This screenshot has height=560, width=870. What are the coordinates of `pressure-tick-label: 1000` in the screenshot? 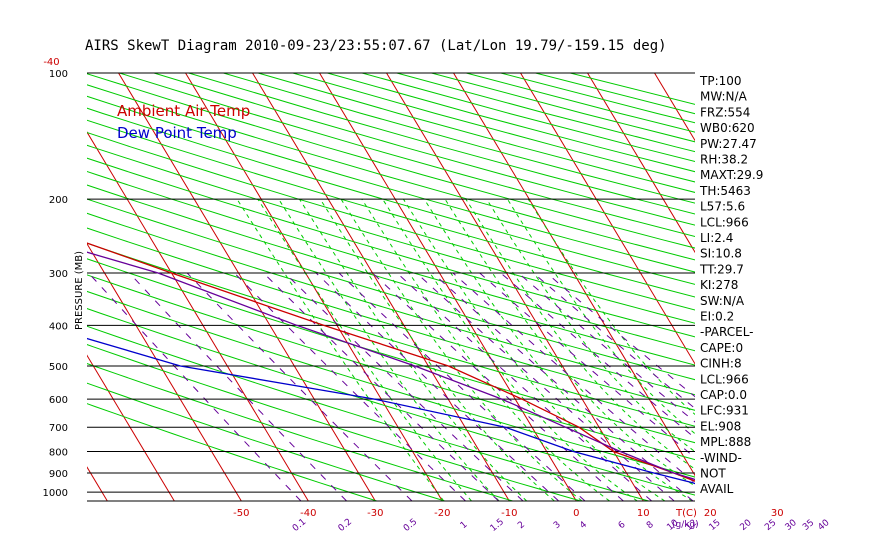 It's located at (55, 493).